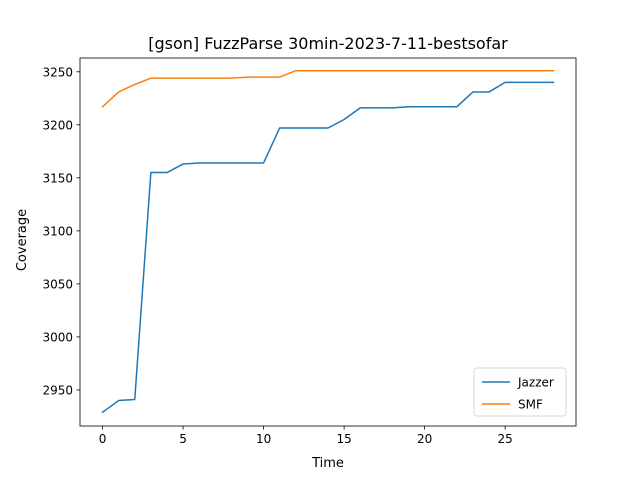 The height and width of the screenshot is (480, 640). Describe the element at coordinates (103, 439) in the screenshot. I see `x-tick-label: 0` at that location.